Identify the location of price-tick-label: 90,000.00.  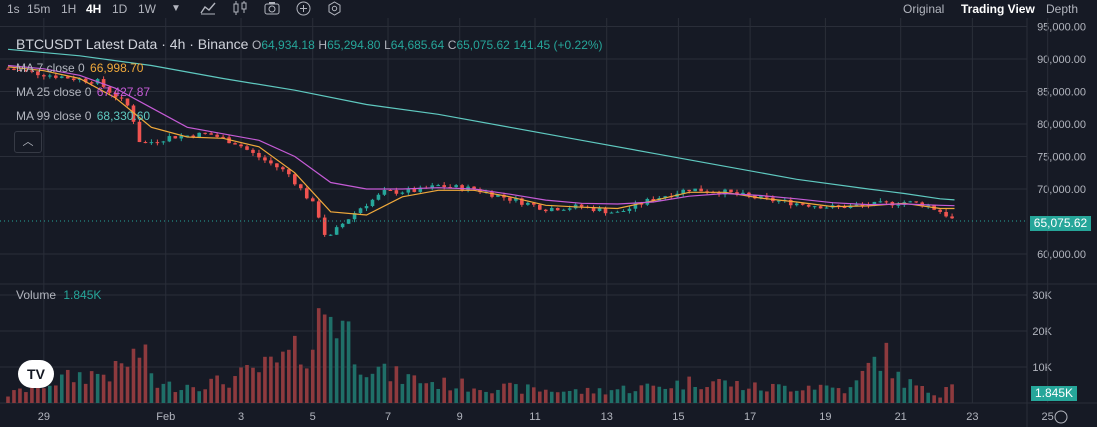
(1061, 60).